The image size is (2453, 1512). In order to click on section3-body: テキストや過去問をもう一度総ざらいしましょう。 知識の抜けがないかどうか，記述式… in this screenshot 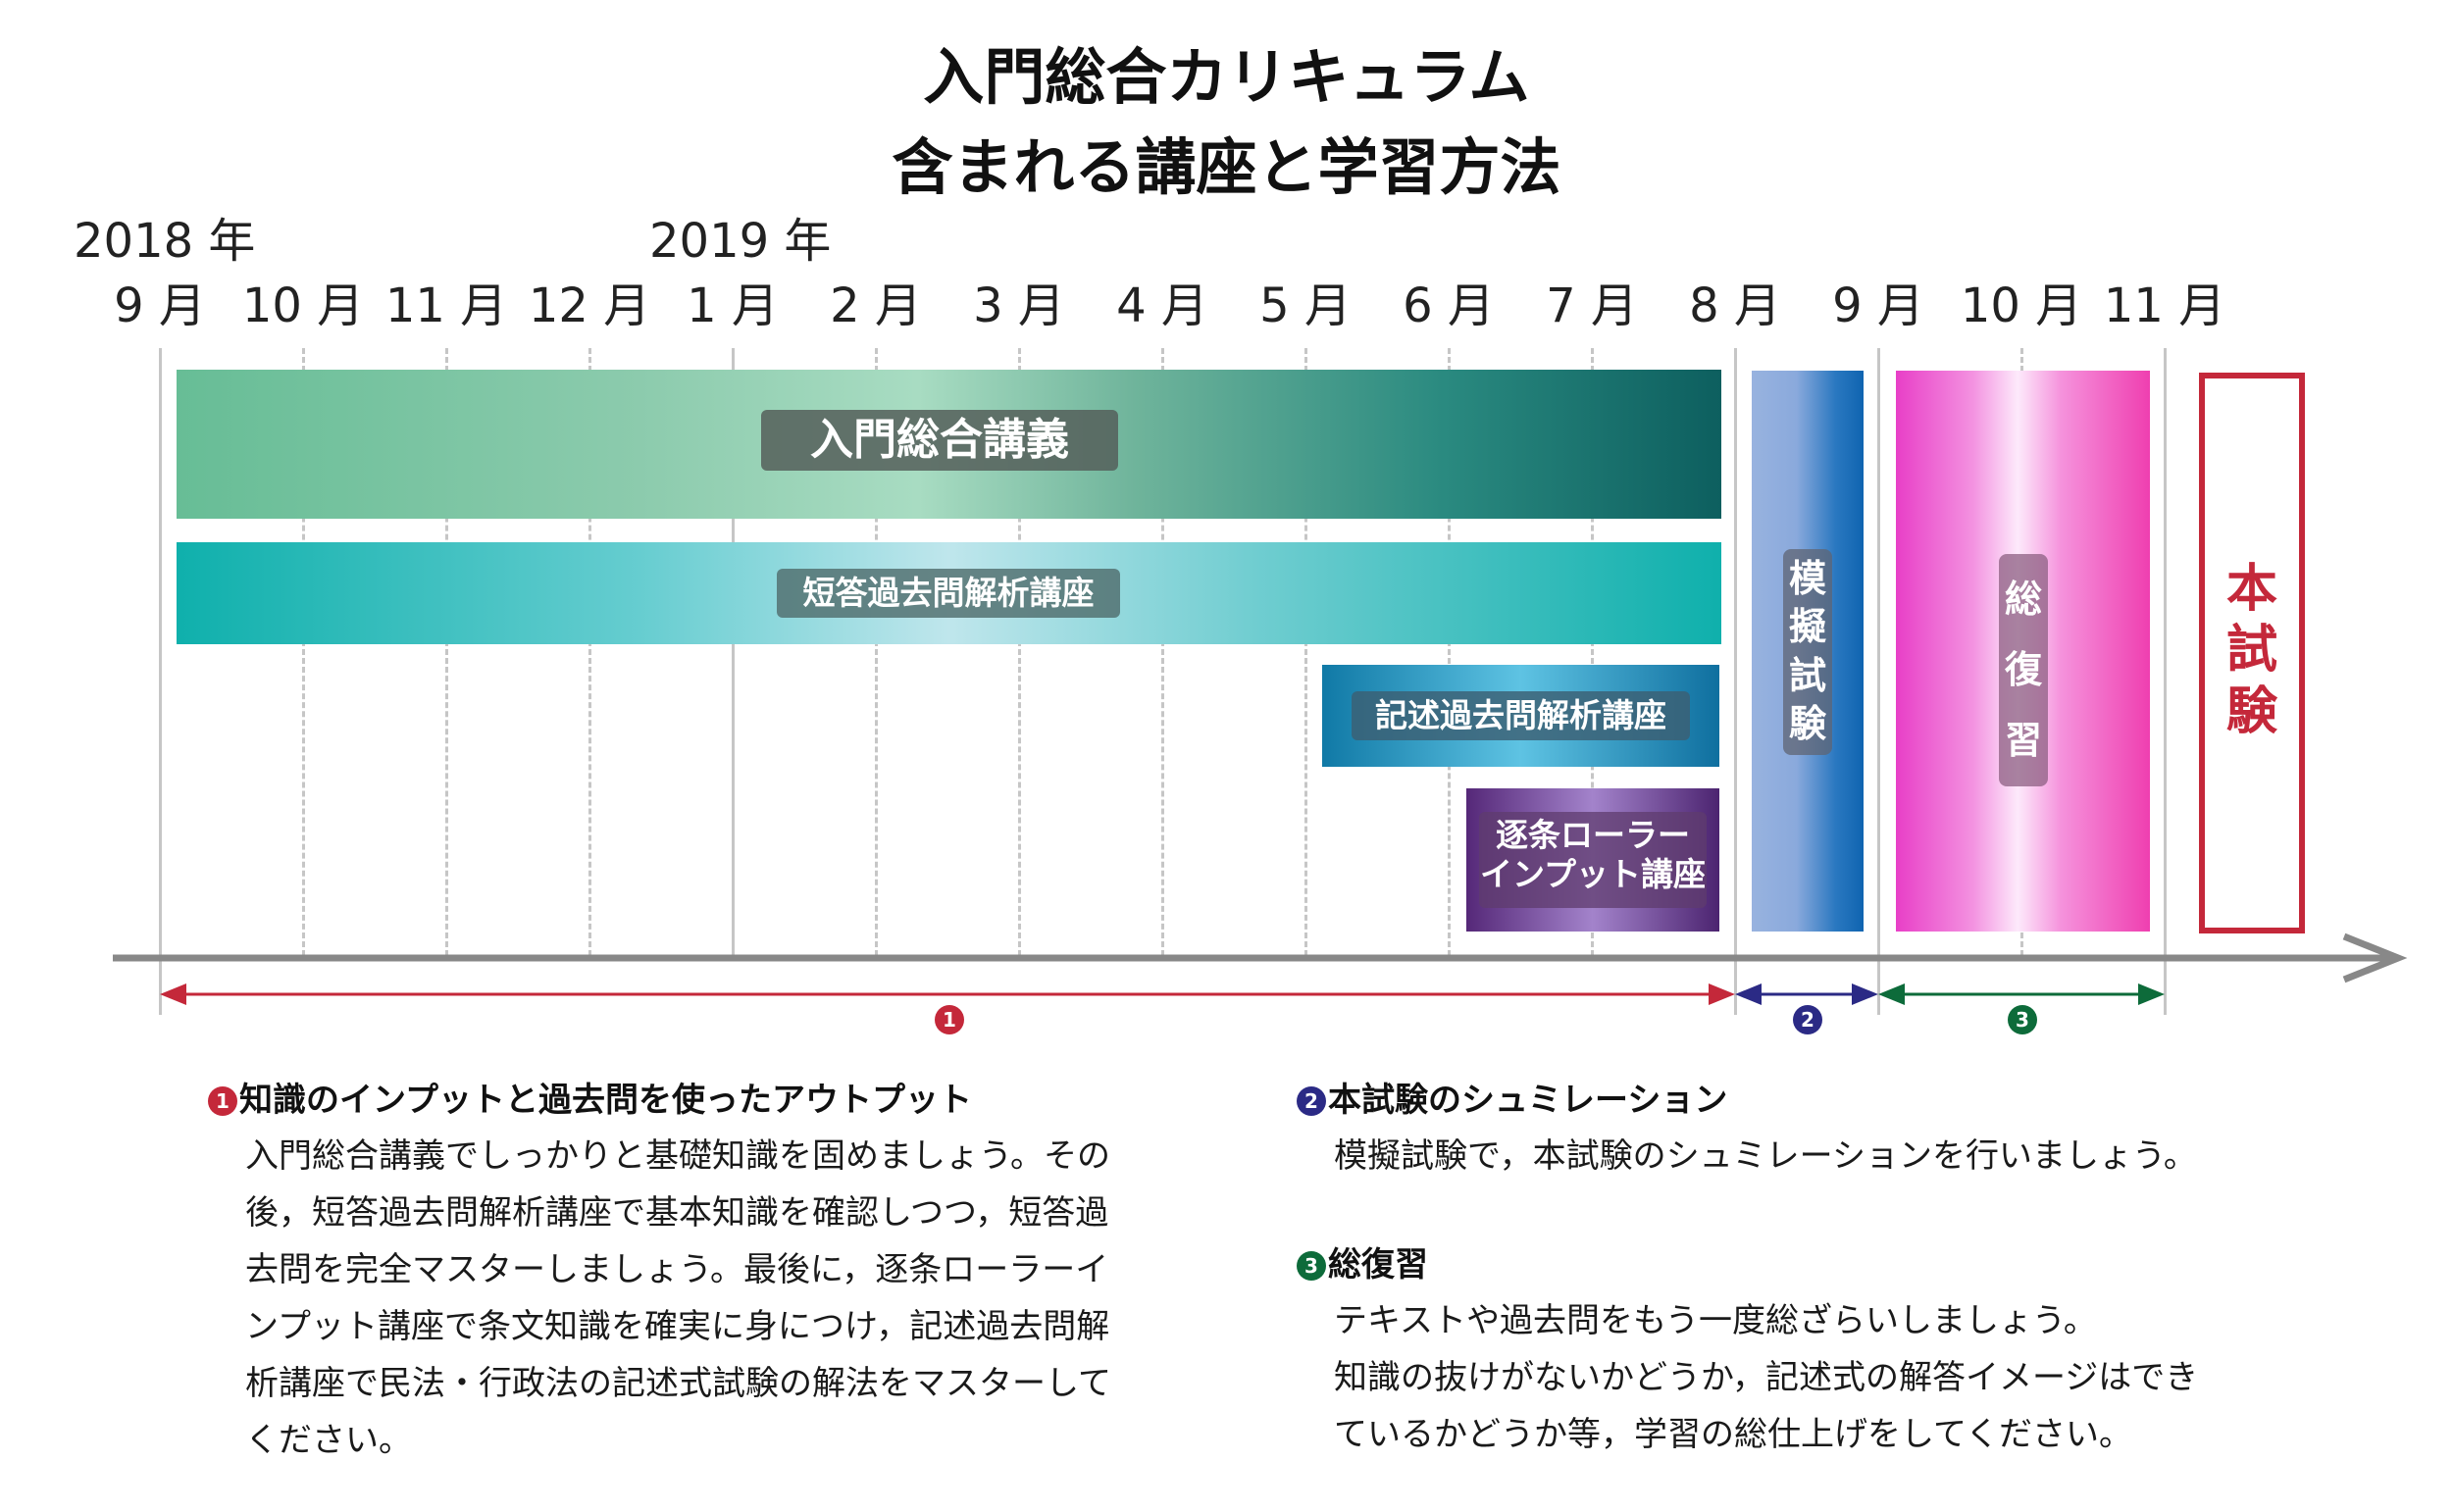, I will do `click(1766, 1377)`.